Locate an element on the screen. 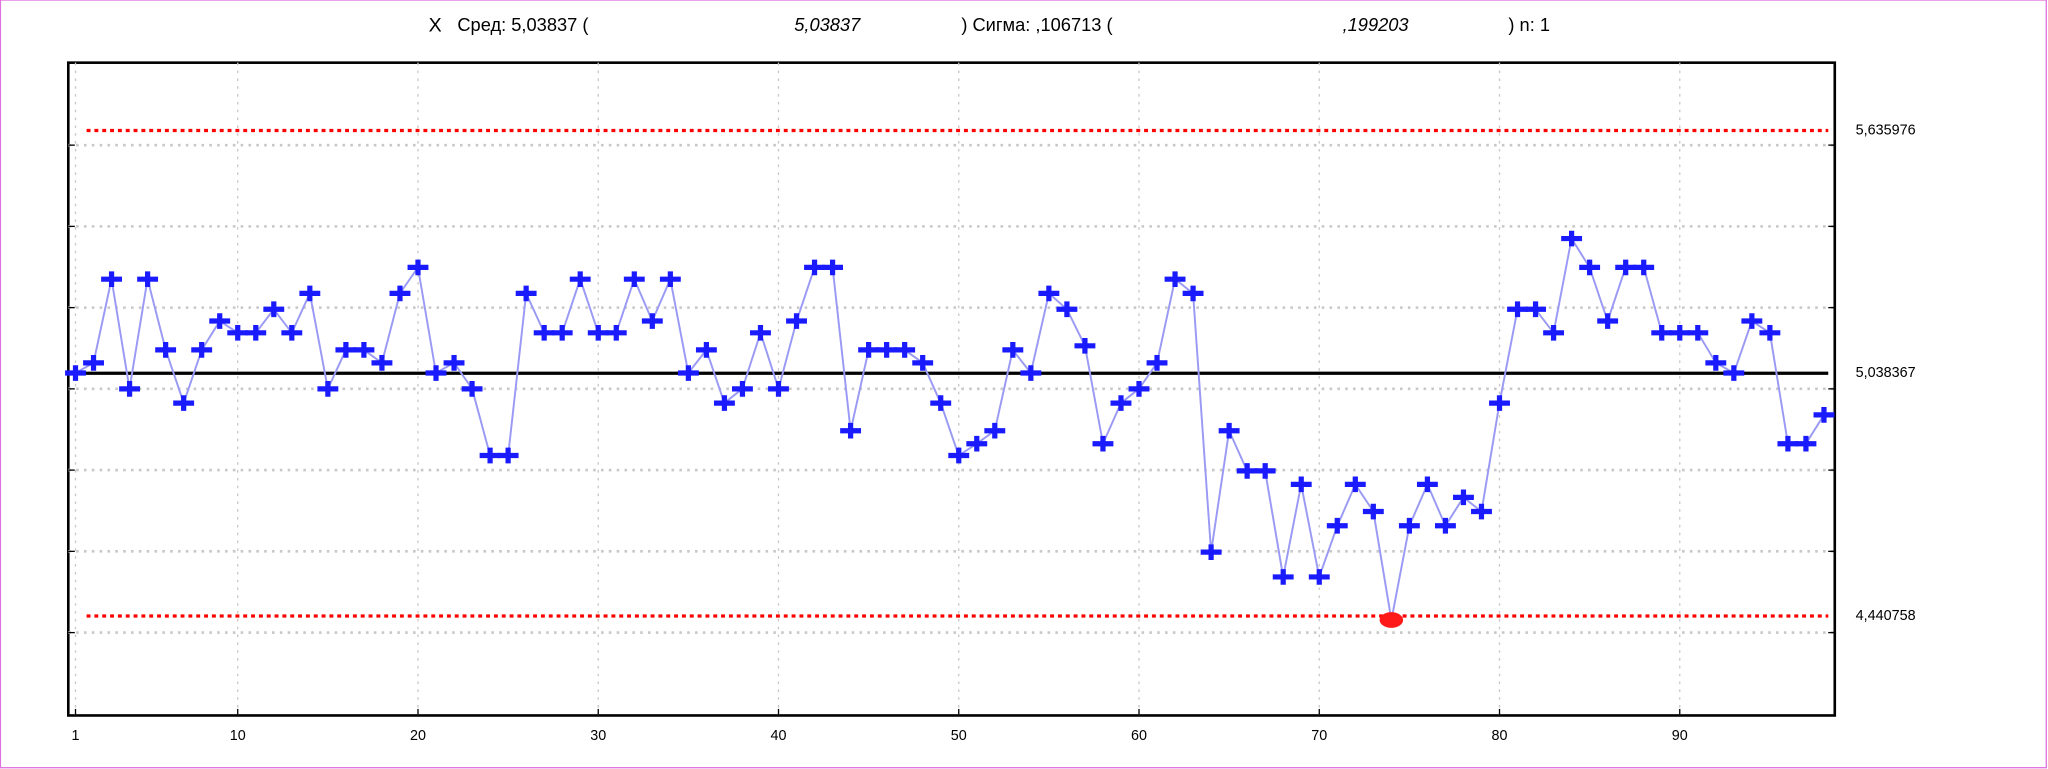 The image size is (2048, 769). center-label: 5,038367 is located at coordinates (1886, 373).